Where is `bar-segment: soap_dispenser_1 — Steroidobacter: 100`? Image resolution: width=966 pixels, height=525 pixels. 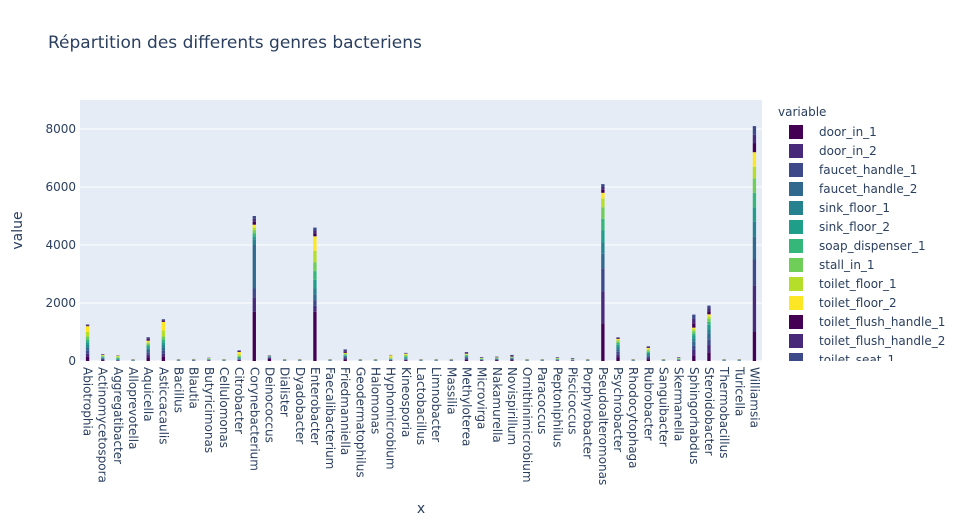
bar-segment: soap_dispenser_1 — Steroidobacter: 100 is located at coordinates (709, 323).